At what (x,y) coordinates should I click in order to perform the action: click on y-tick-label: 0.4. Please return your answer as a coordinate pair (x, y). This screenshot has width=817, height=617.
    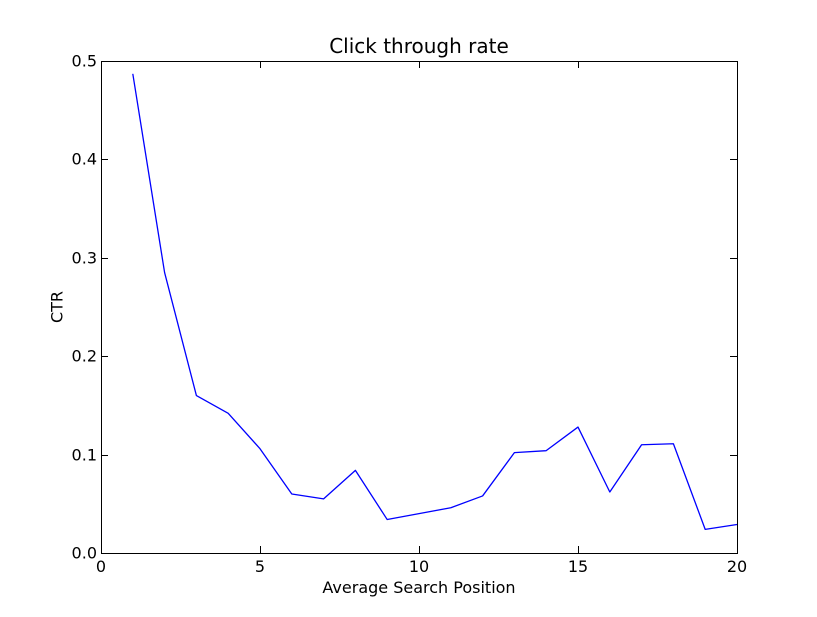
    Looking at the image, I should click on (84, 159).